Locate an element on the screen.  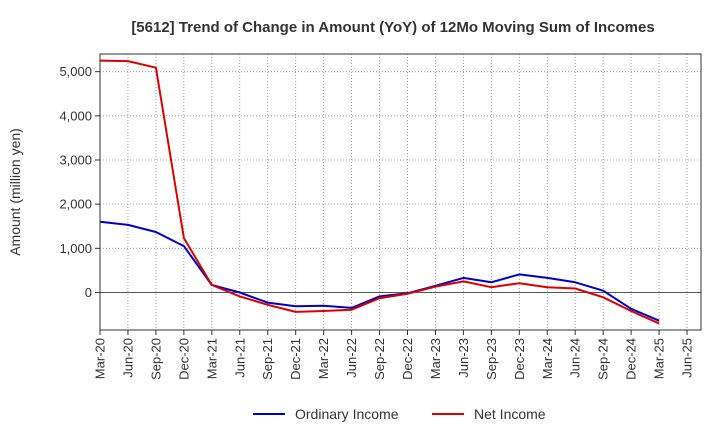
y-axis: 0 1,000 2,000 3,000 4,000 5,000 is located at coordinates (79, 182).